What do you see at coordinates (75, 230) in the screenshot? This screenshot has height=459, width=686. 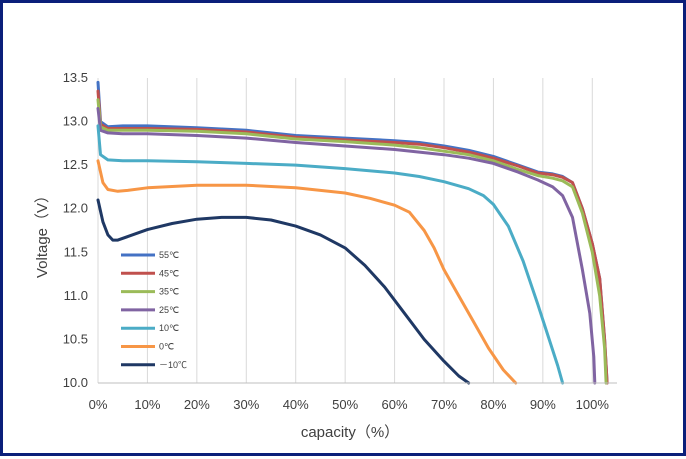 I see `y-axis-ticks: 10.0 10.5 11.0 11.5 12.0 12.5 13.0 13.5` at bounding box center [75, 230].